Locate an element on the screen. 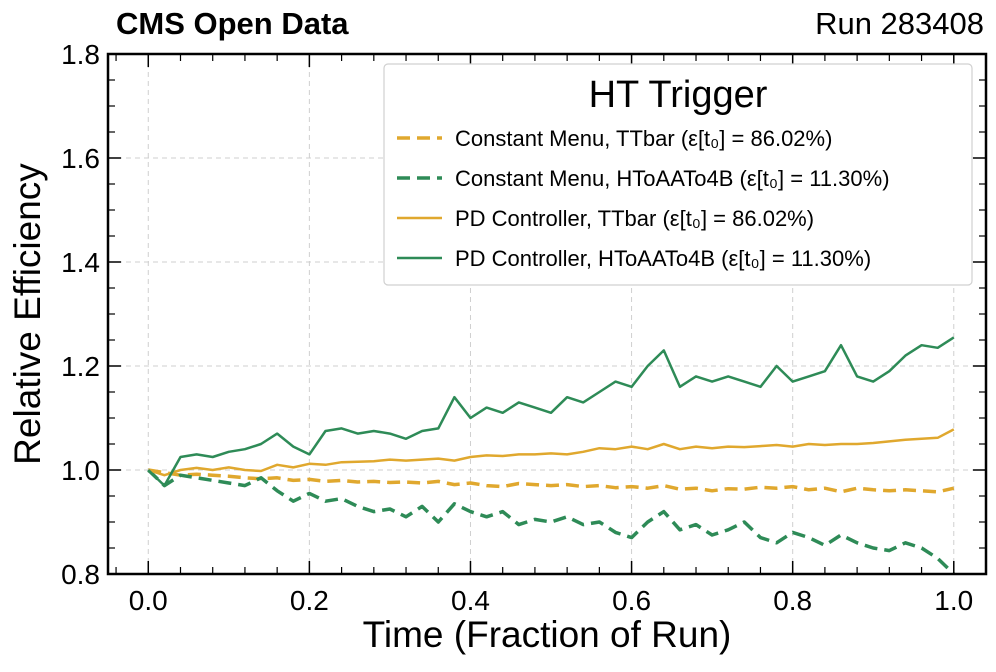 The height and width of the screenshot is (672, 996). x-tick-label: 1.0 is located at coordinates (953, 600).